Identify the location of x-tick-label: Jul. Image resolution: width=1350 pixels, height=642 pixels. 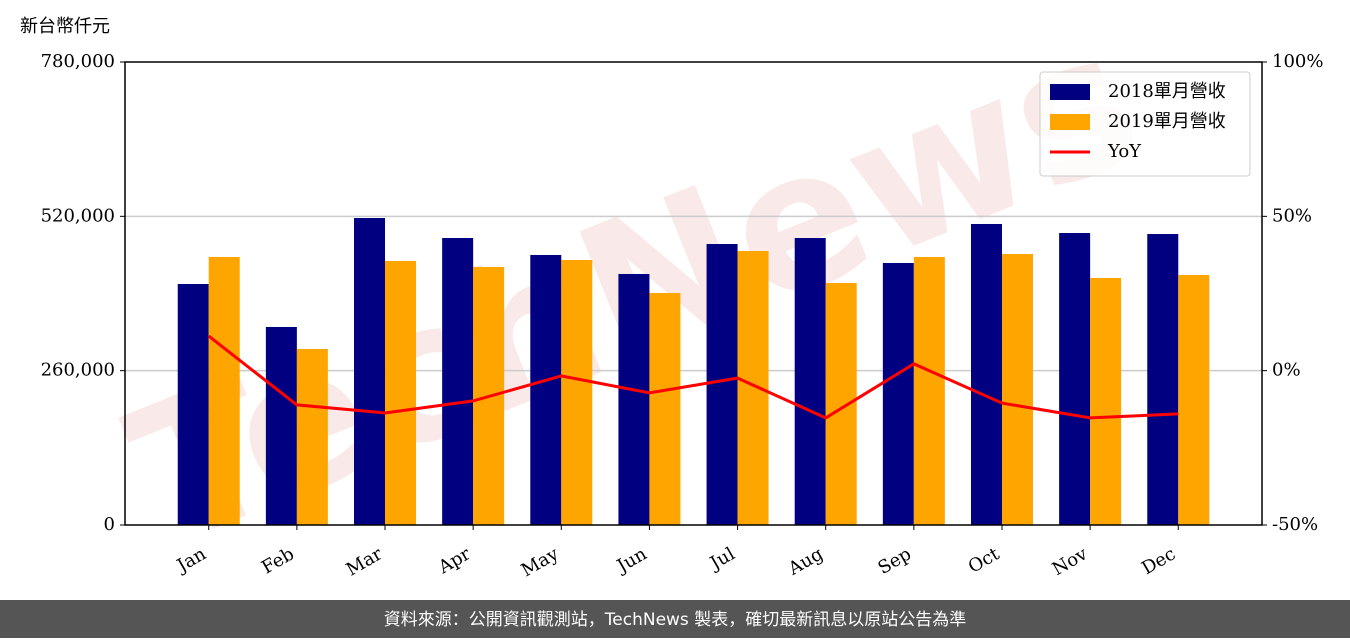
(722, 559).